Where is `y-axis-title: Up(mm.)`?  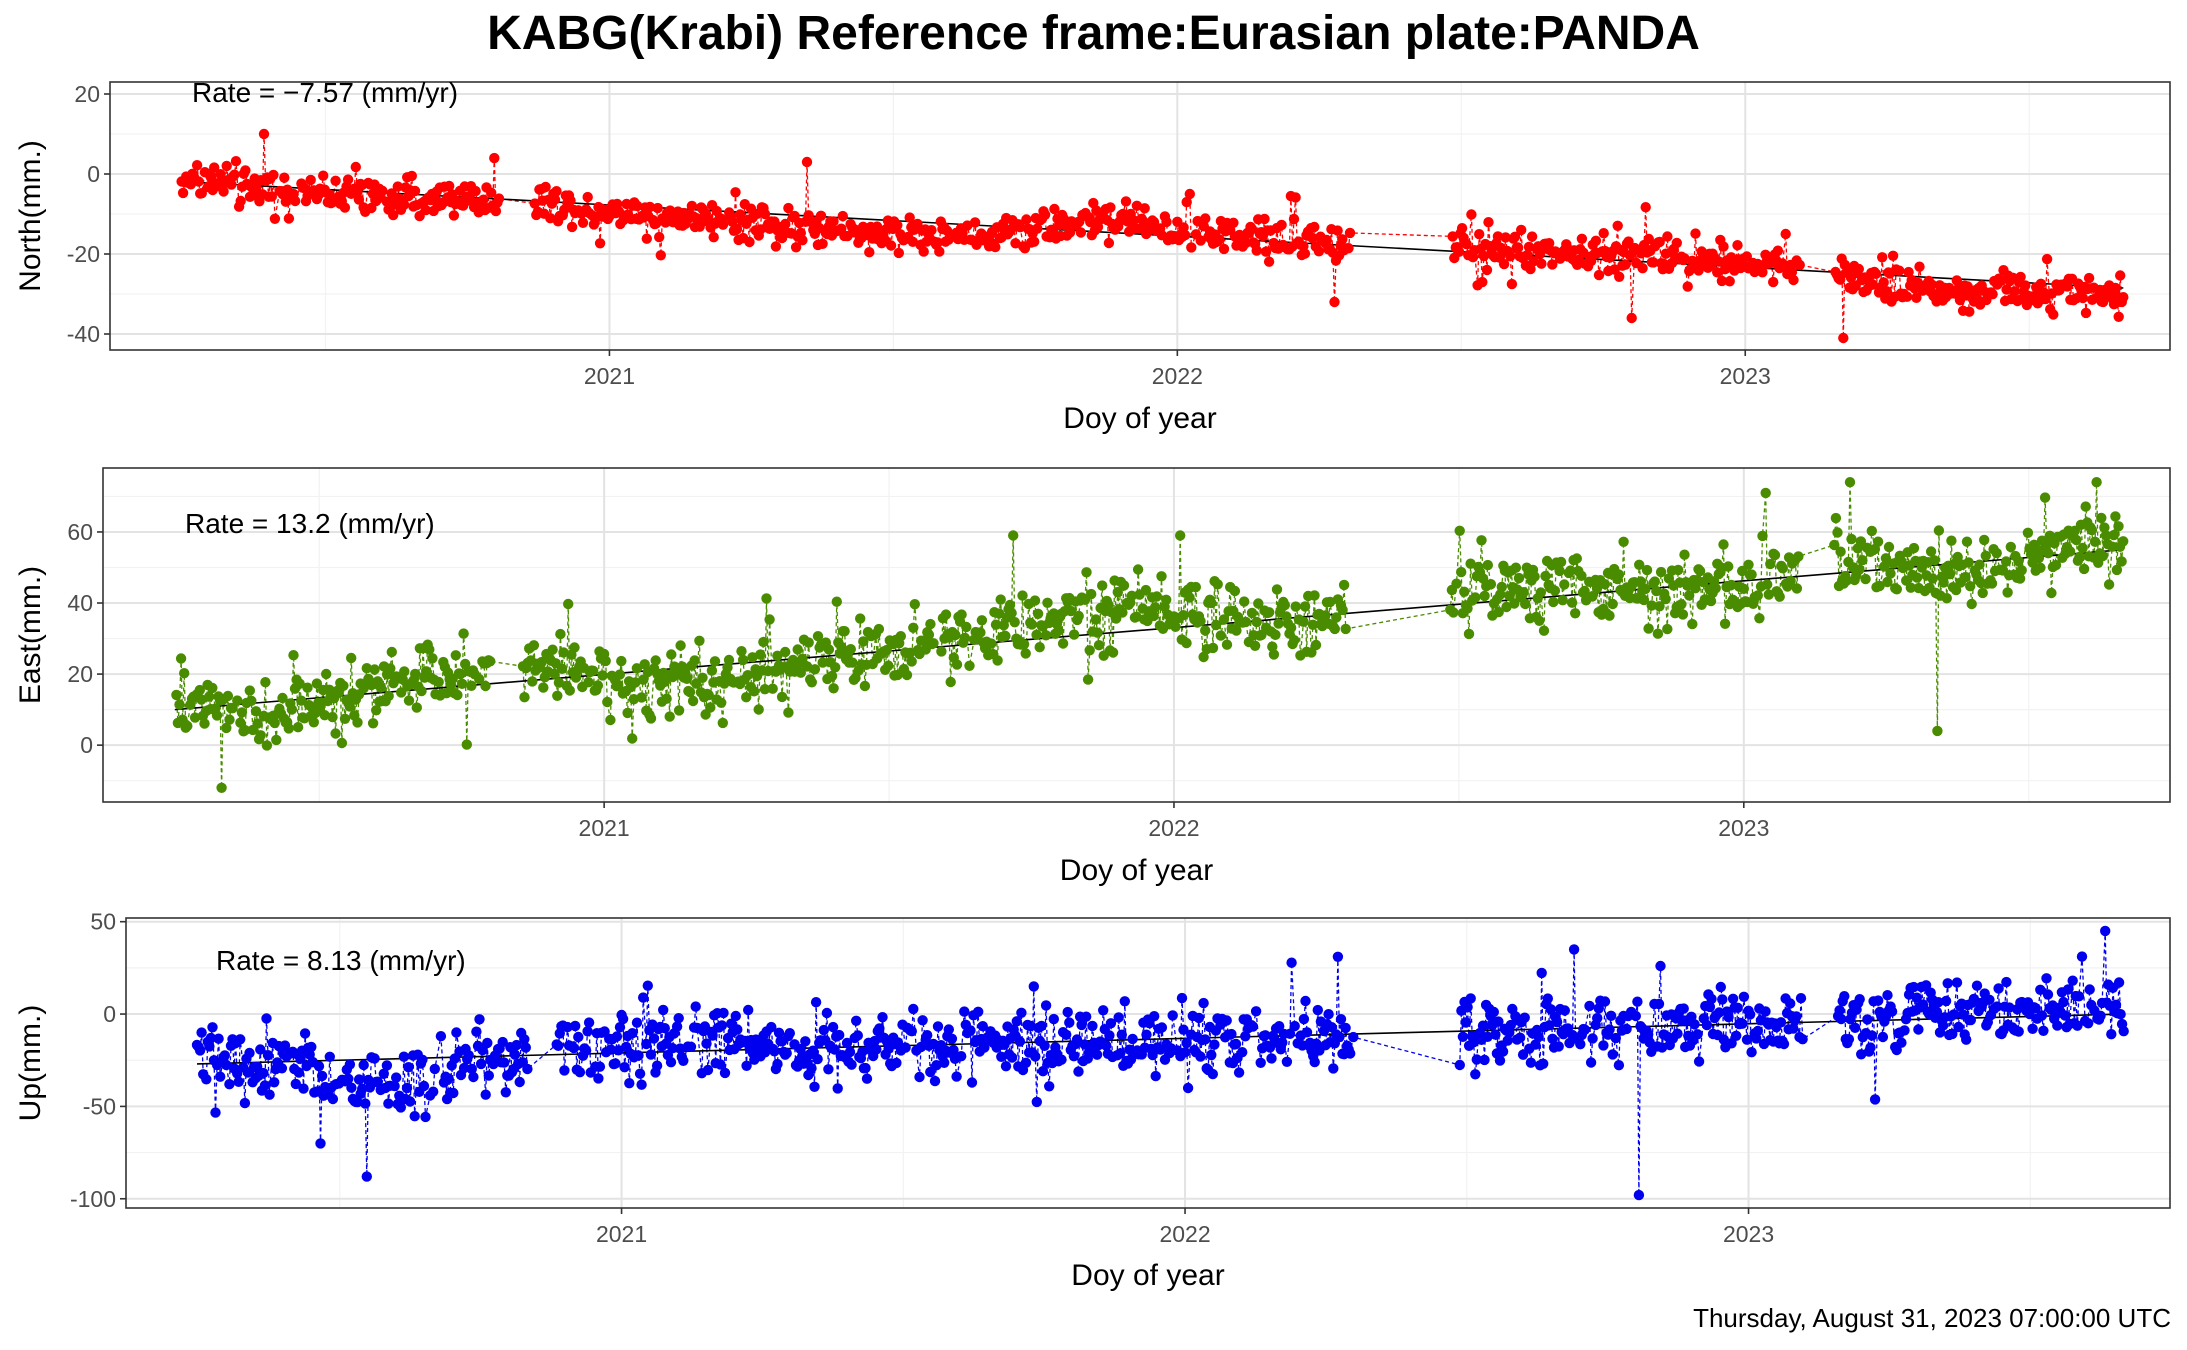 y-axis-title: Up(mm.) is located at coordinates (30, 1063).